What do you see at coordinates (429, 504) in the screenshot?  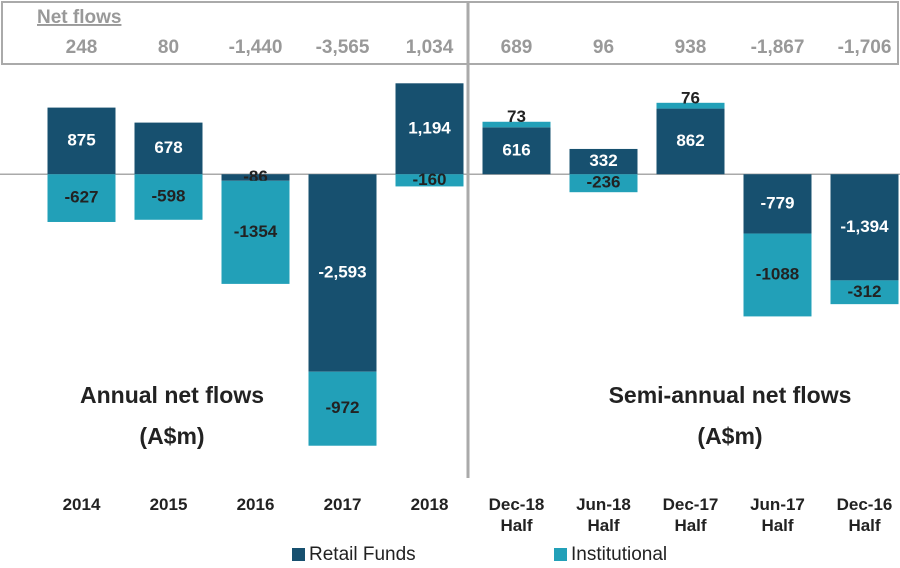 I see `x-tick-label: 2018` at bounding box center [429, 504].